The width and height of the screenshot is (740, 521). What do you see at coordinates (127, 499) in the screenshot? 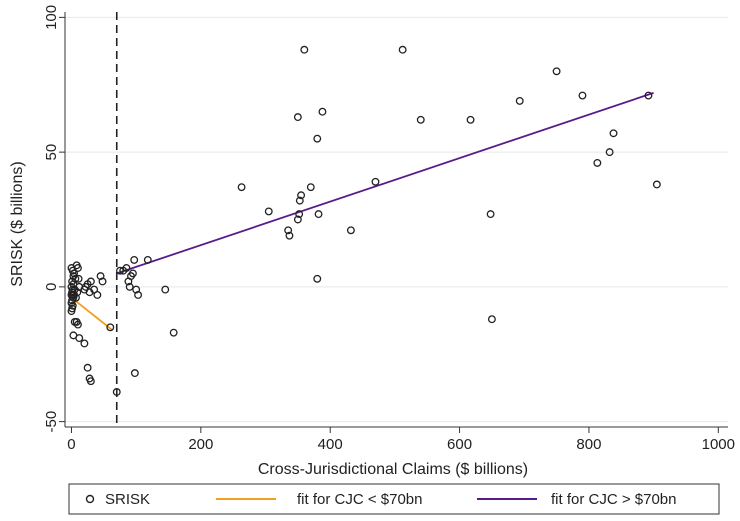
I see `legend-srisk-label: SRISK` at bounding box center [127, 499].